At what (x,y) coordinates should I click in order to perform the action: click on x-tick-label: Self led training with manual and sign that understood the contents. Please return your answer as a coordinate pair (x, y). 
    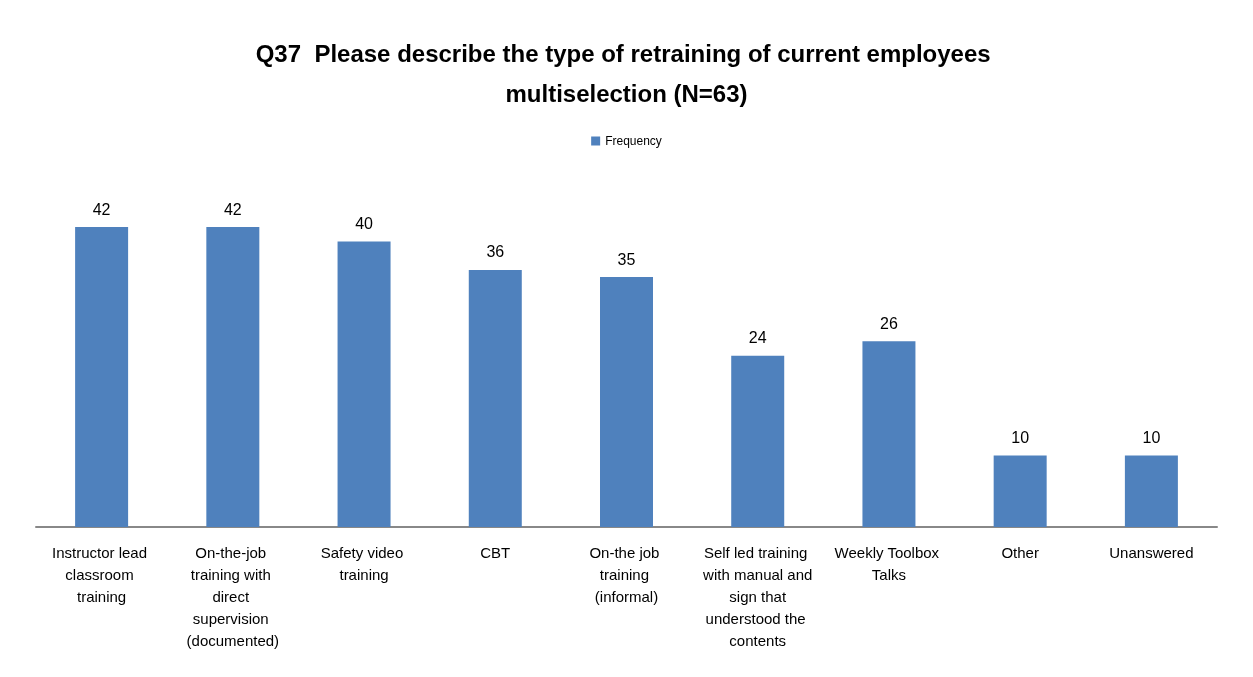
    Looking at the image, I should click on (757, 596).